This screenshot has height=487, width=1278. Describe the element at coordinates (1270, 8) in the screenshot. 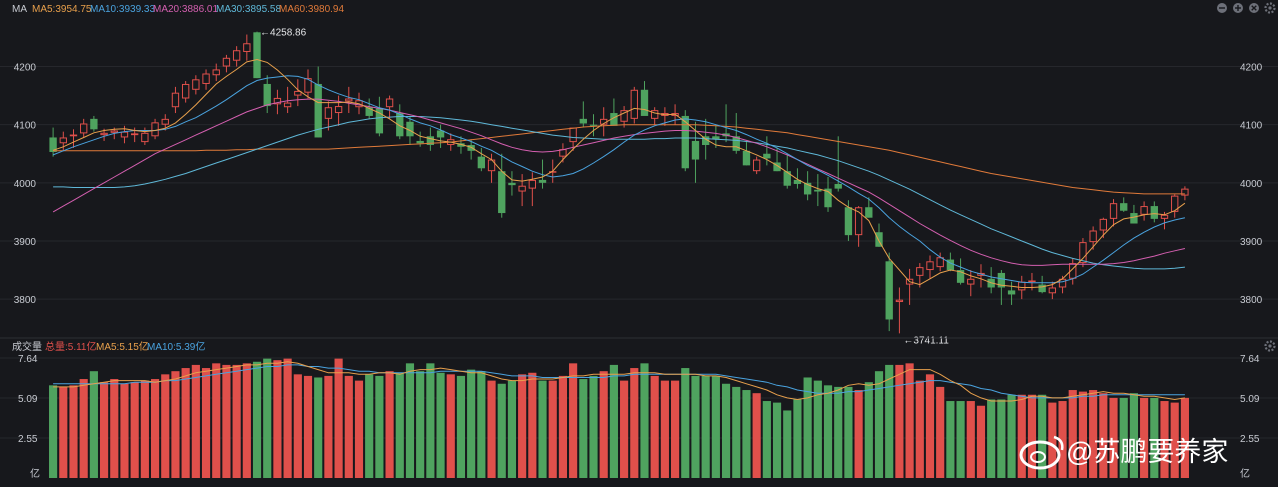

I see `gear-icon` at that location.